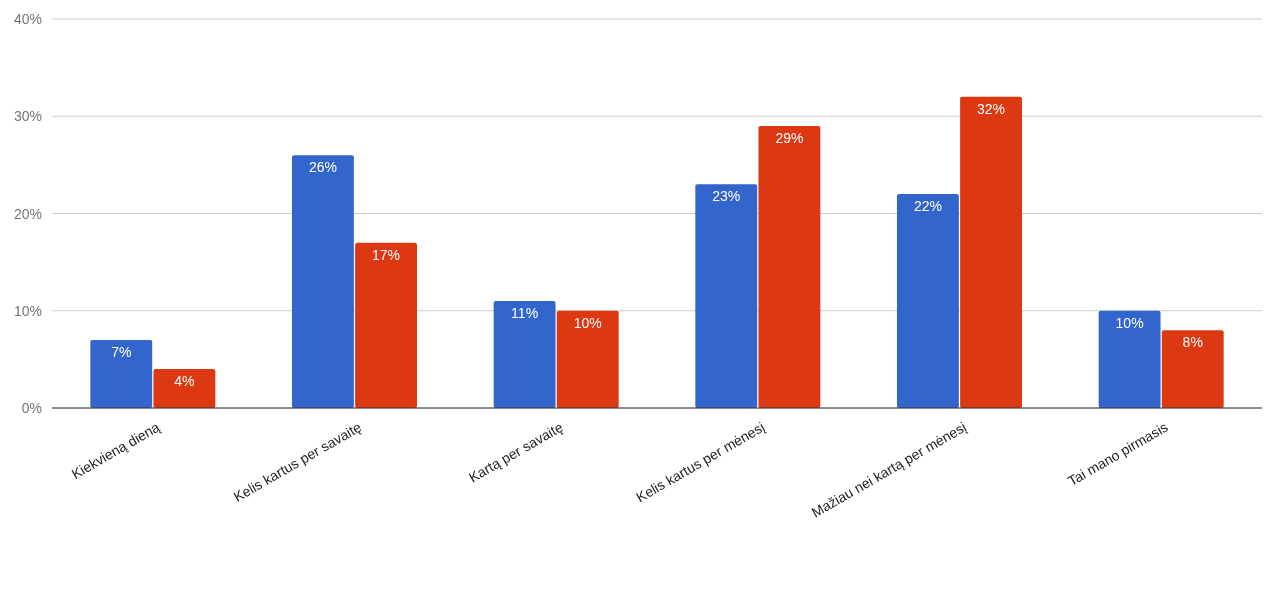 The image size is (1275, 601). Describe the element at coordinates (27, 310) in the screenshot. I see `y-tick-label: 10%` at that location.